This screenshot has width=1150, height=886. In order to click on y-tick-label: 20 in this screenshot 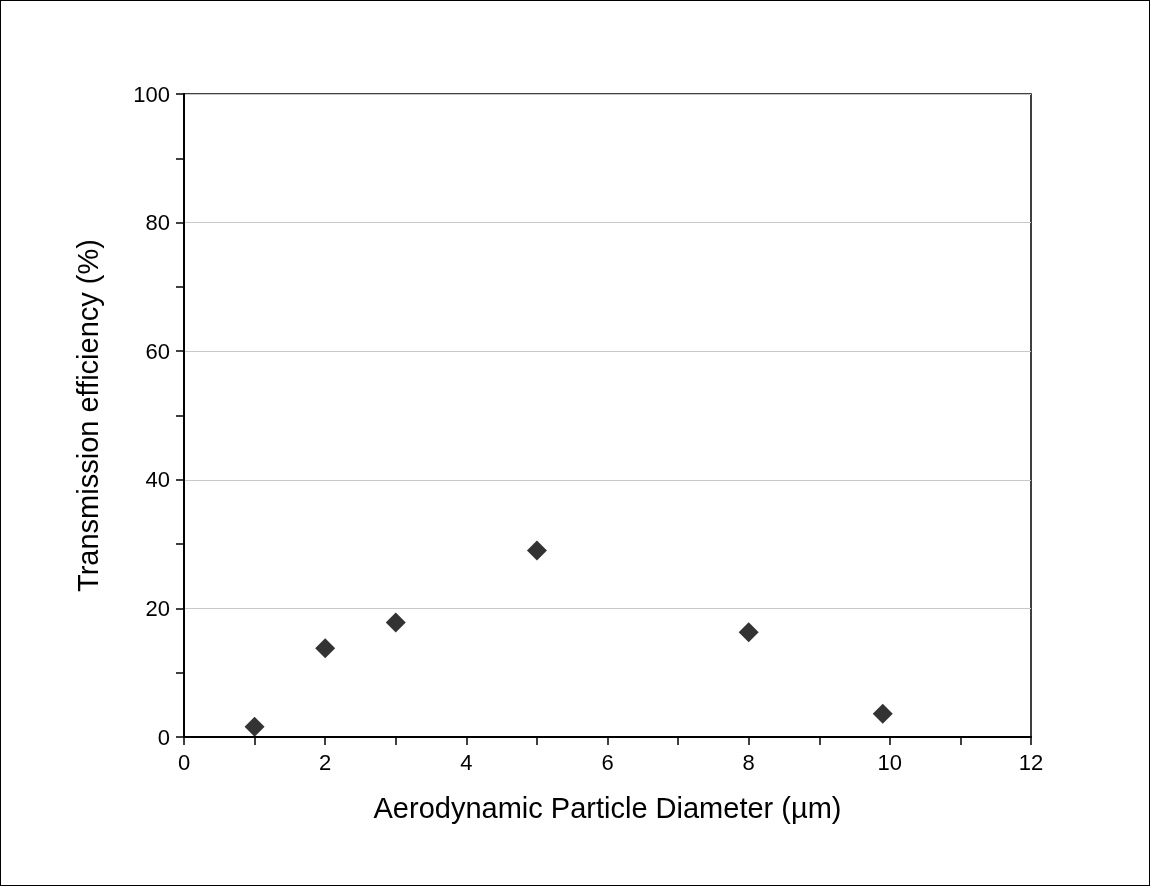, I will do `click(157, 608)`.